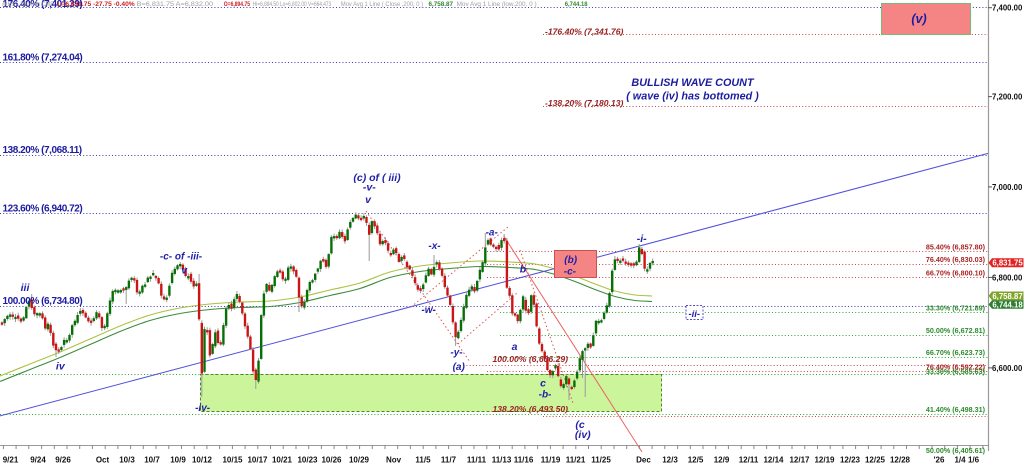  What do you see at coordinates (423, 460) in the screenshot?
I see `svg-text: 11/5` at bounding box center [423, 460].